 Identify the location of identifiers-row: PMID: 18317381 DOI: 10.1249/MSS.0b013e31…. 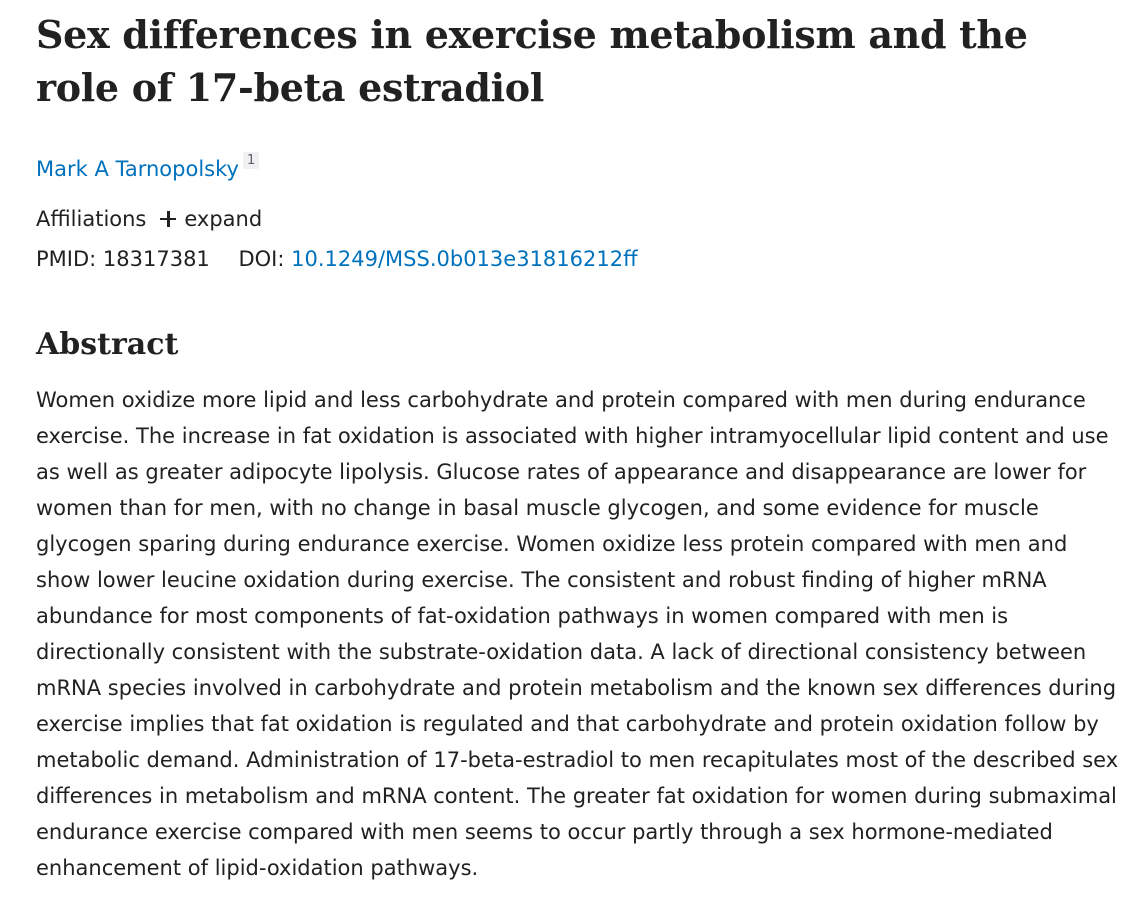
(574, 259).